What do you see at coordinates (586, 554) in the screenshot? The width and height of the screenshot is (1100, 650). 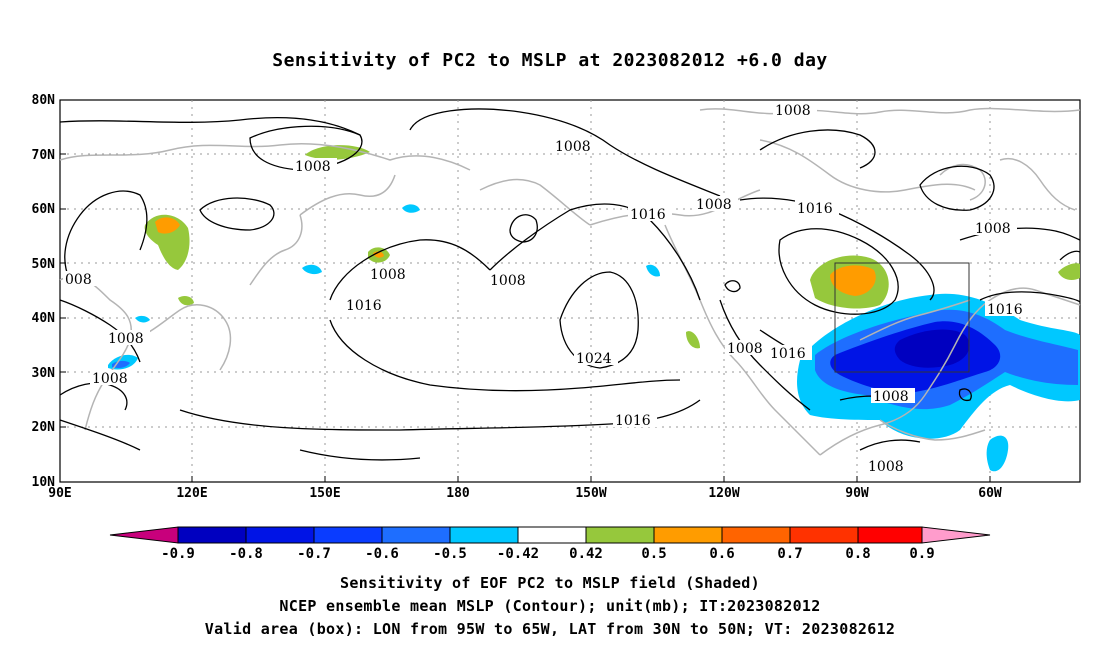 I see `colorbar-label: 0.42` at bounding box center [586, 554].